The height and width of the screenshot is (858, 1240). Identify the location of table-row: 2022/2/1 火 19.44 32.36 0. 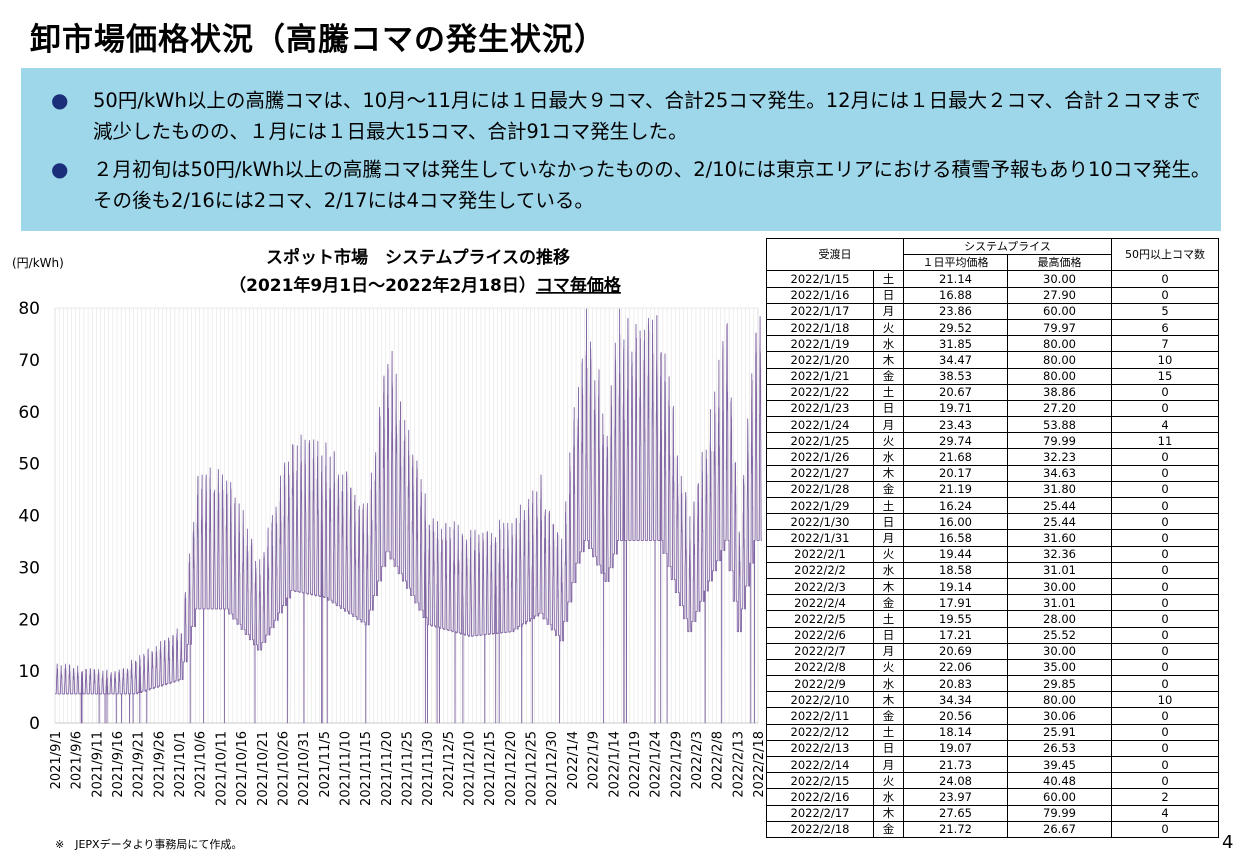
(992, 554).